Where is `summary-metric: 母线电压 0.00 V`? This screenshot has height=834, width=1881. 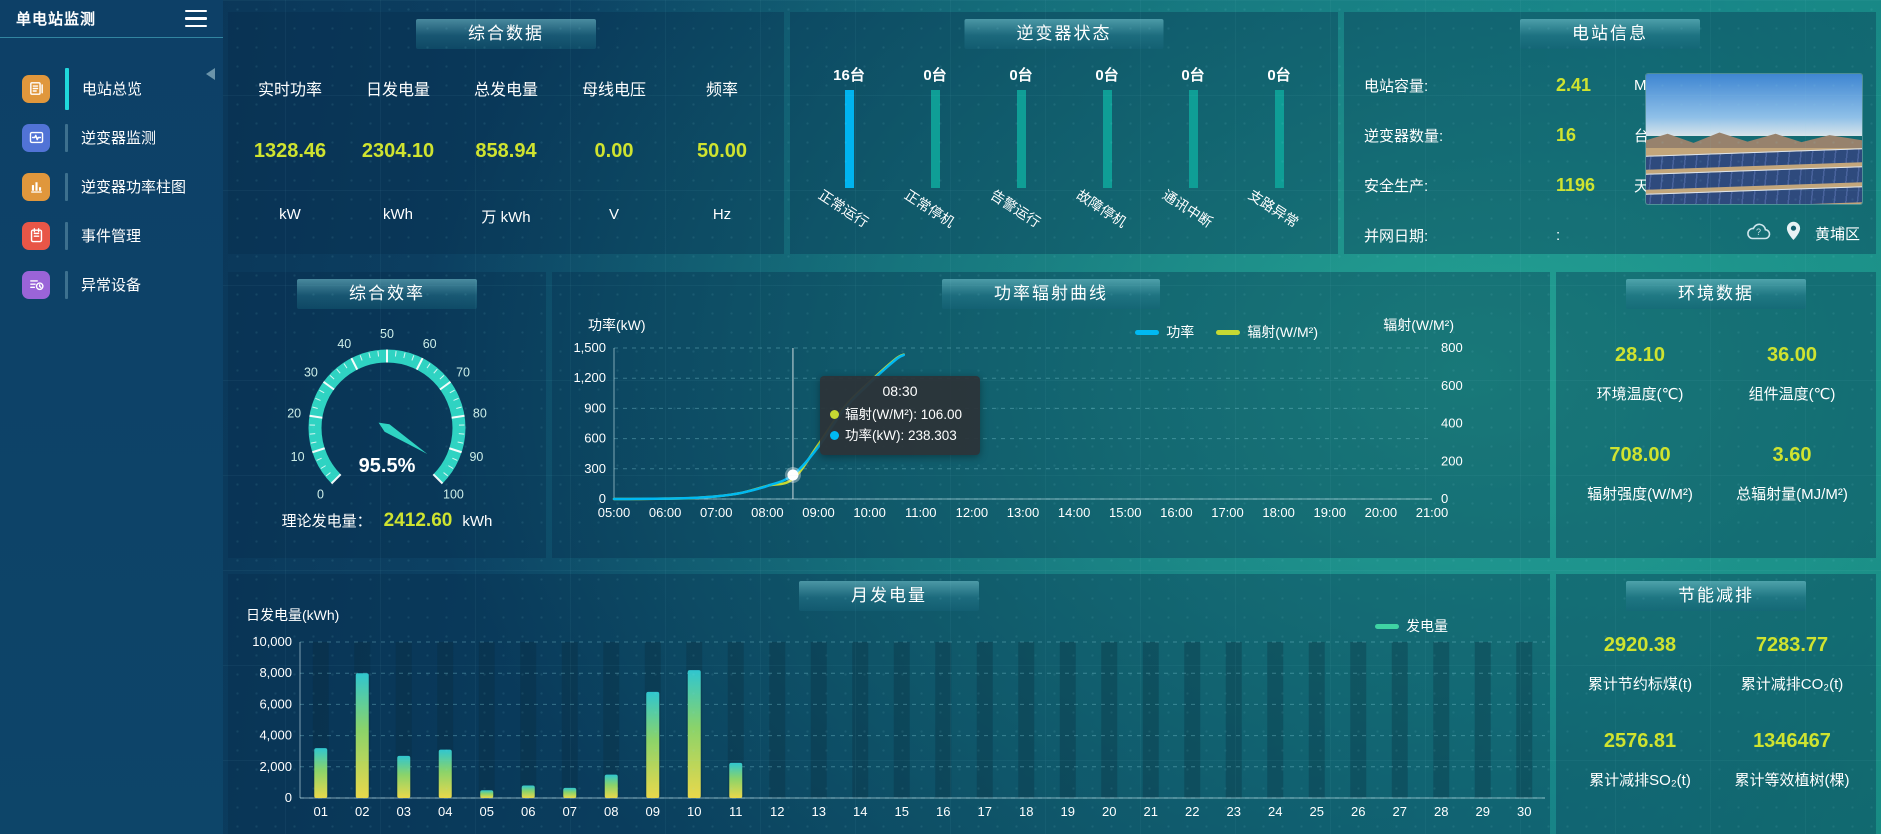 summary-metric: 母线电压 0.00 V is located at coordinates (614, 151).